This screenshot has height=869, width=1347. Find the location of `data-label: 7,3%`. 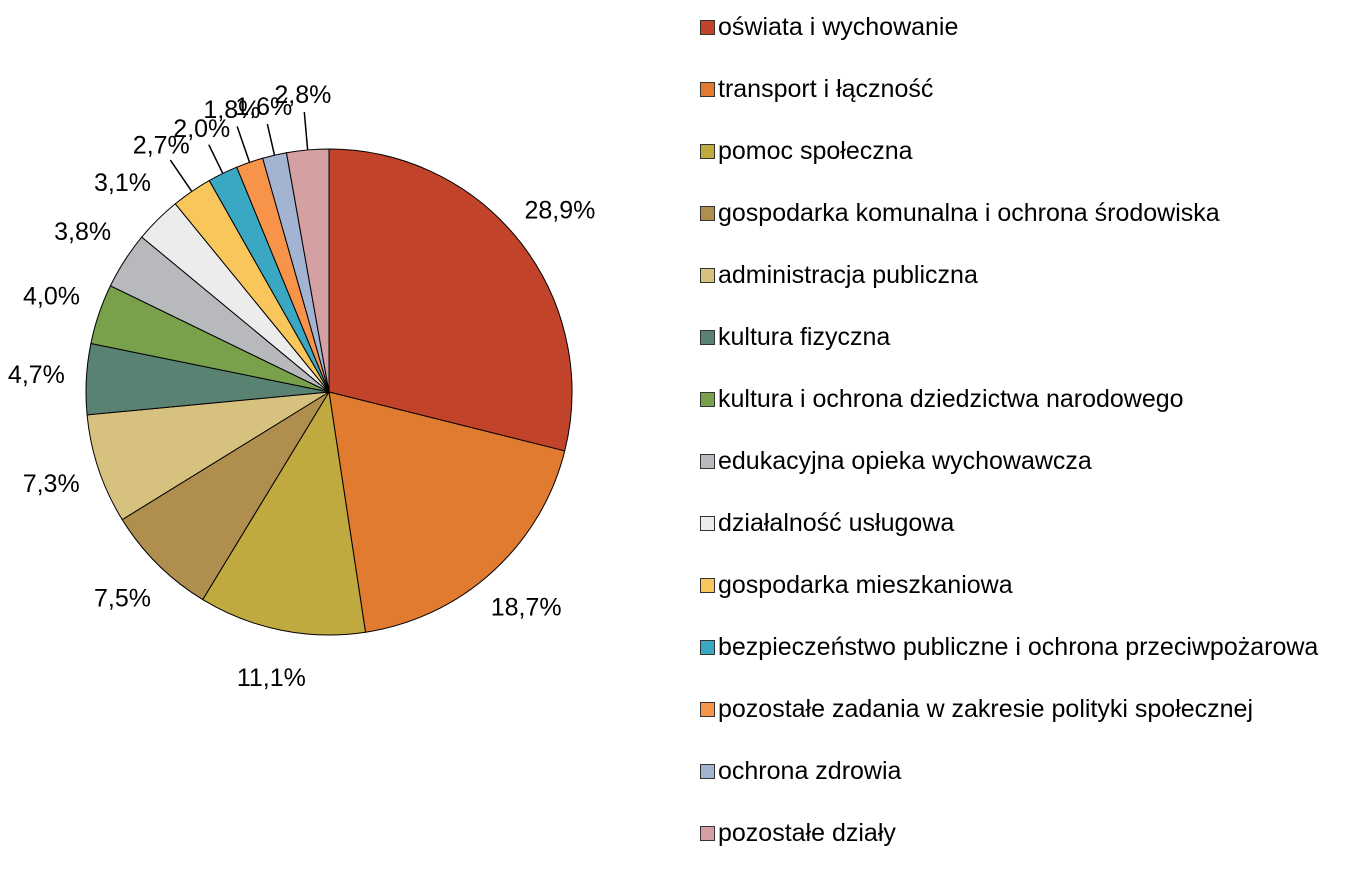

data-label: 7,3% is located at coordinates (51, 484).